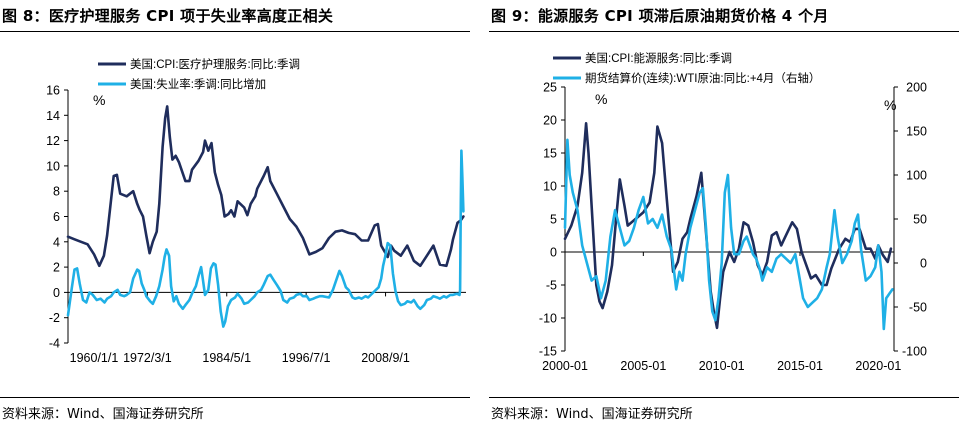 This screenshot has height=441, width=959. What do you see at coordinates (724, 31) in the screenshot?
I see `figure-9-top-rule` at bounding box center [724, 31].